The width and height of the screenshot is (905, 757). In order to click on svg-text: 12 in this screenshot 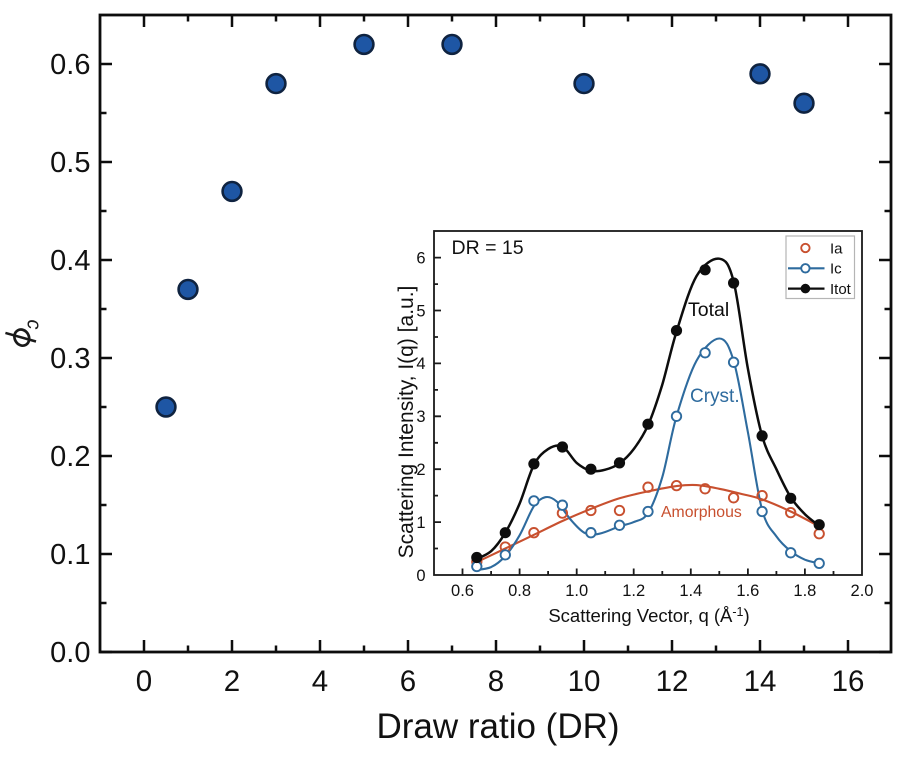, I will do `click(672, 681)`.